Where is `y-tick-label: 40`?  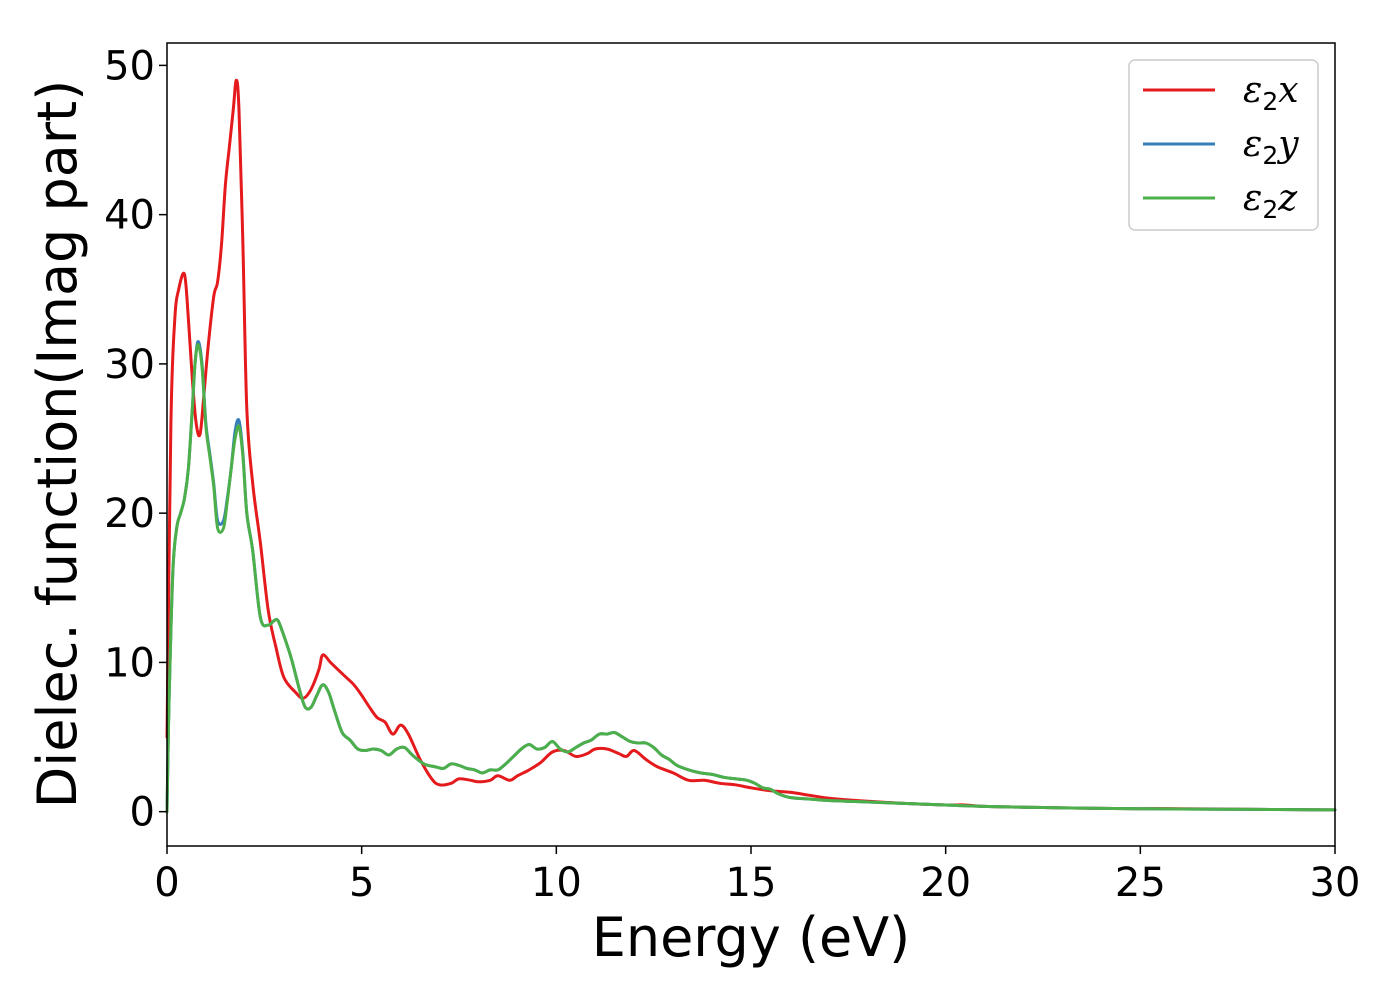 y-tick-label: 40 is located at coordinates (129, 216).